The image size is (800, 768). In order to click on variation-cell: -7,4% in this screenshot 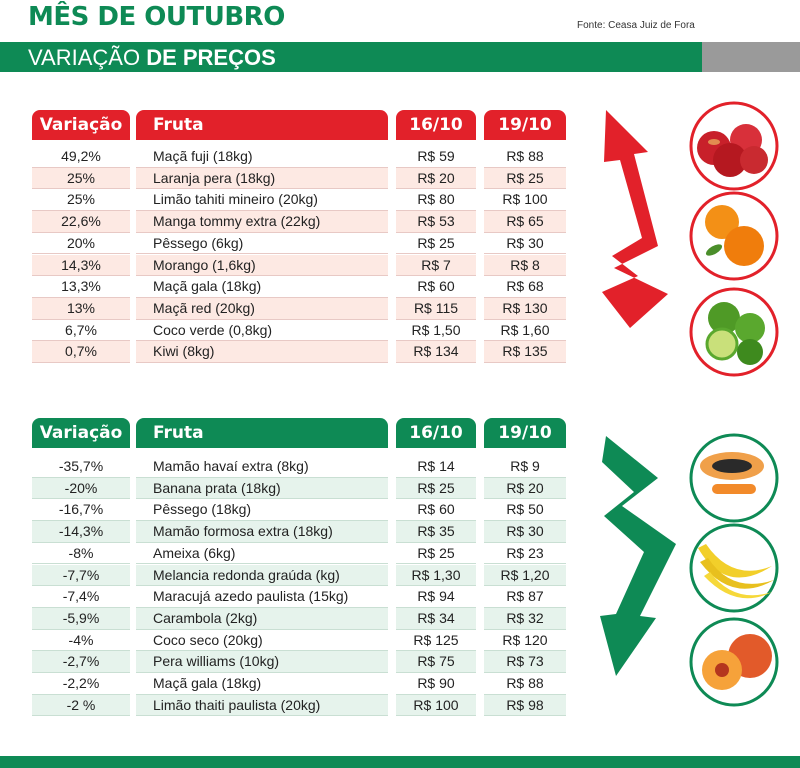, I will do `click(81, 597)`.